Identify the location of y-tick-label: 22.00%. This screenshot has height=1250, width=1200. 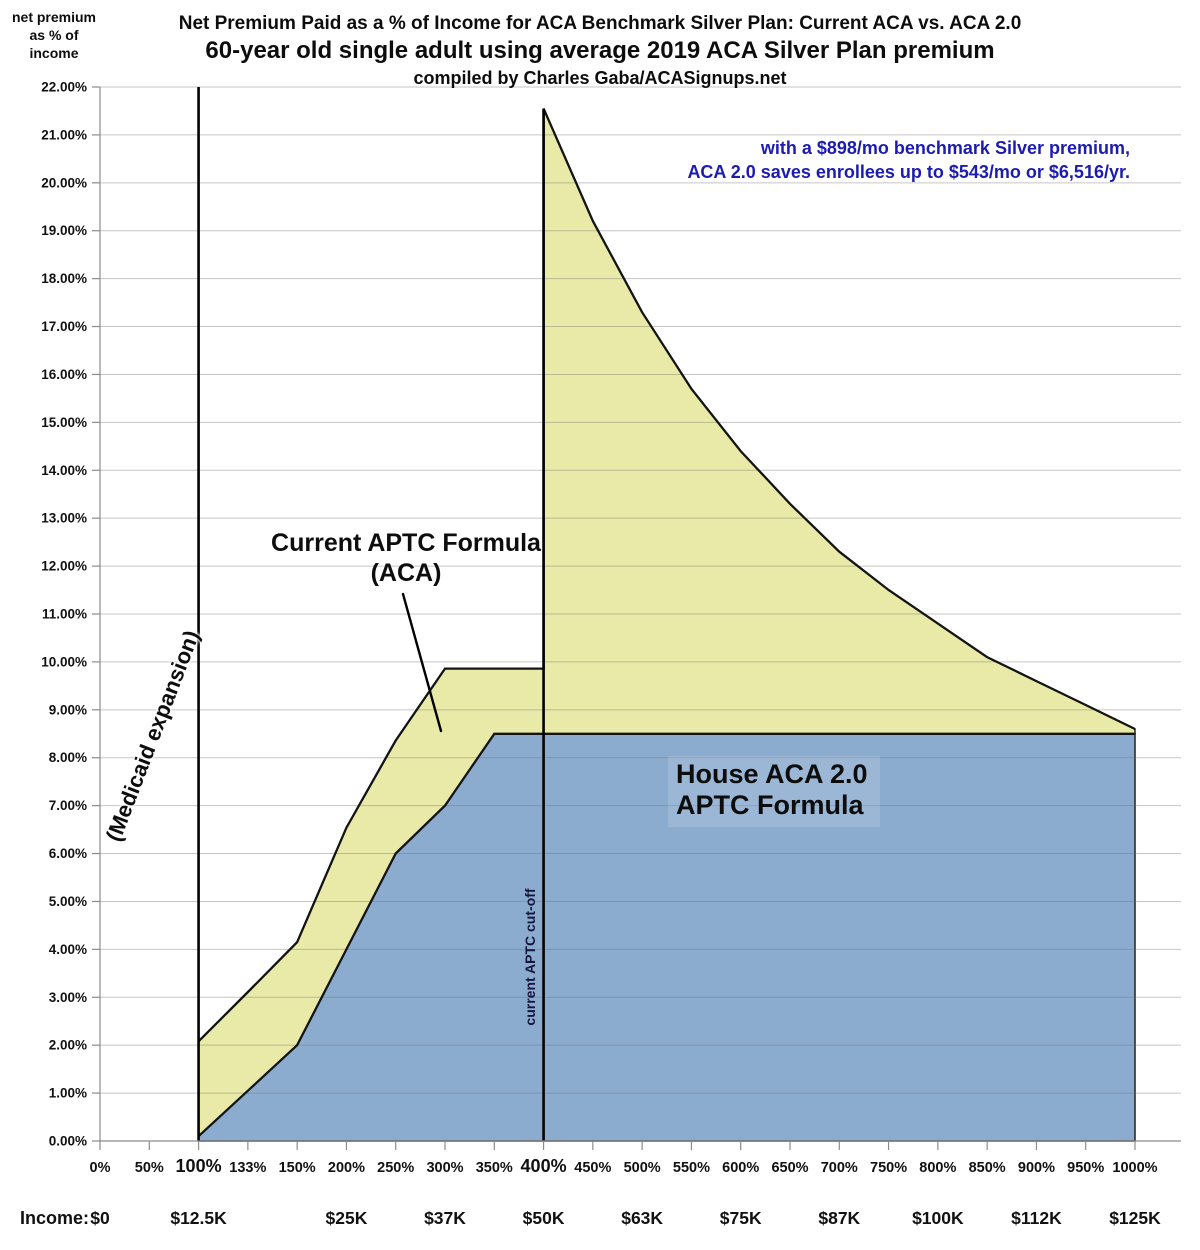
(64, 87).